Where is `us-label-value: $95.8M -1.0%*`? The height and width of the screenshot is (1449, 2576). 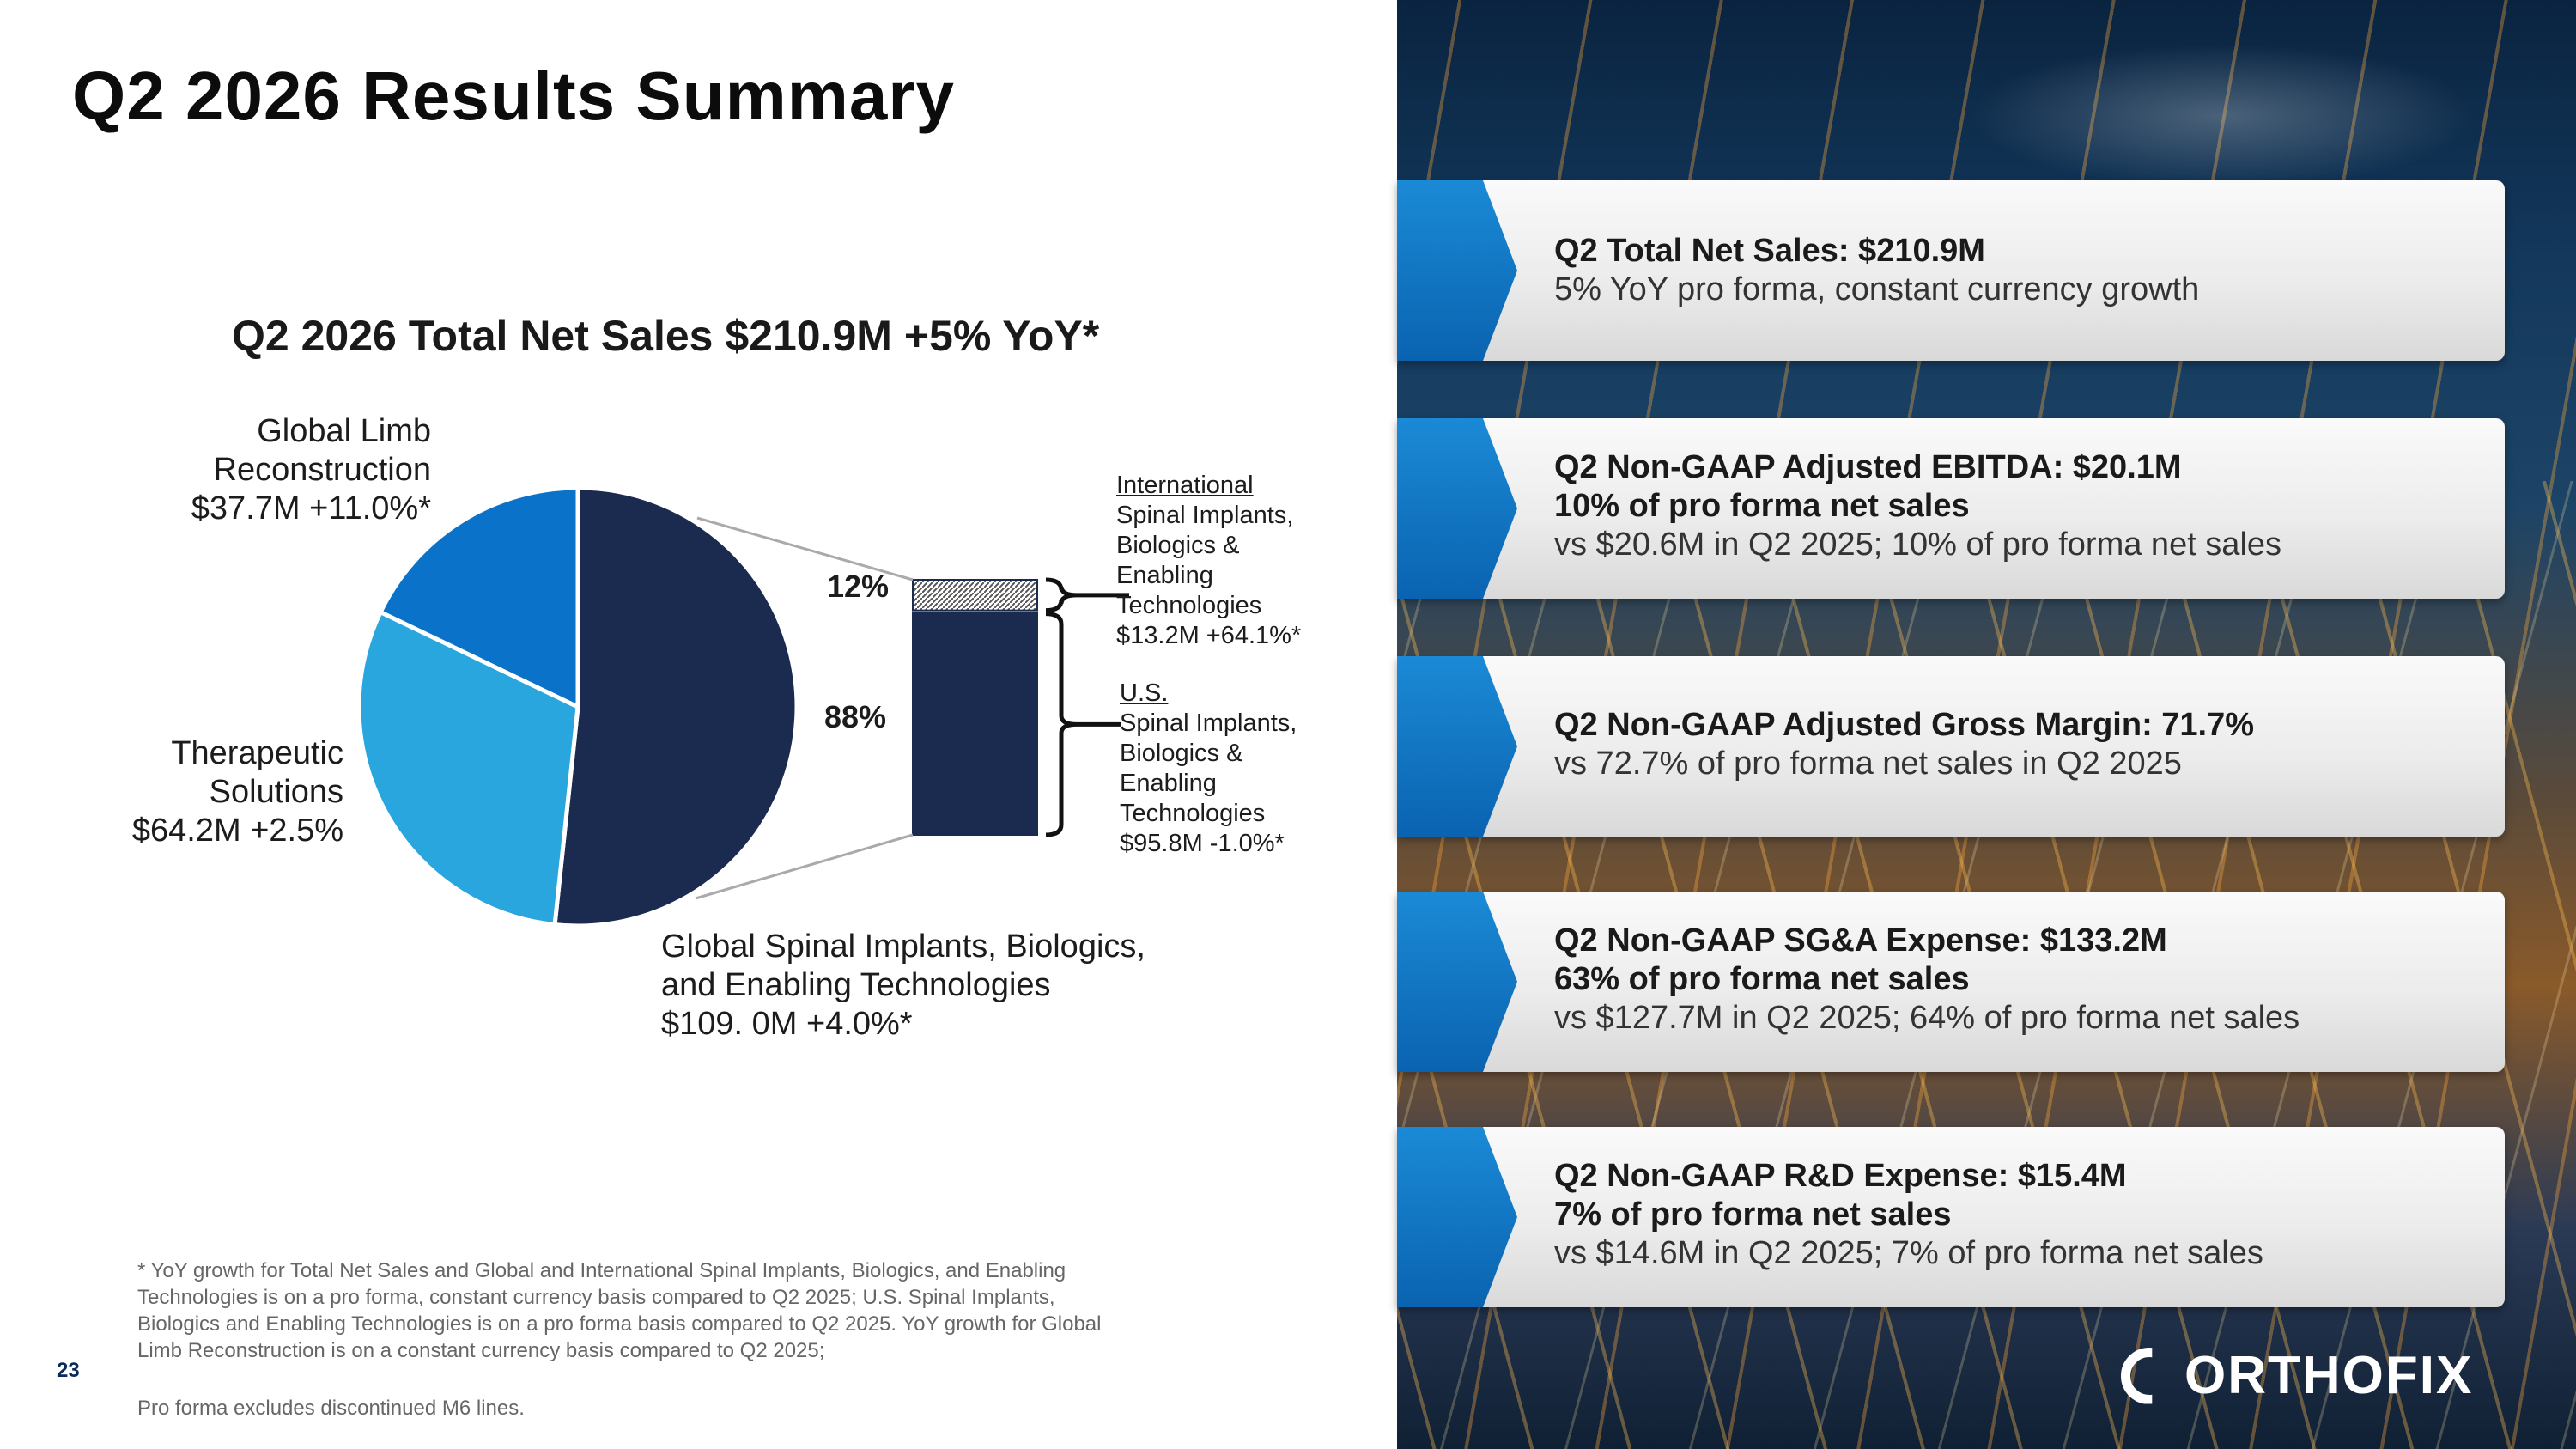
us-label-value: $95.8M -1.0%* is located at coordinates (1202, 843).